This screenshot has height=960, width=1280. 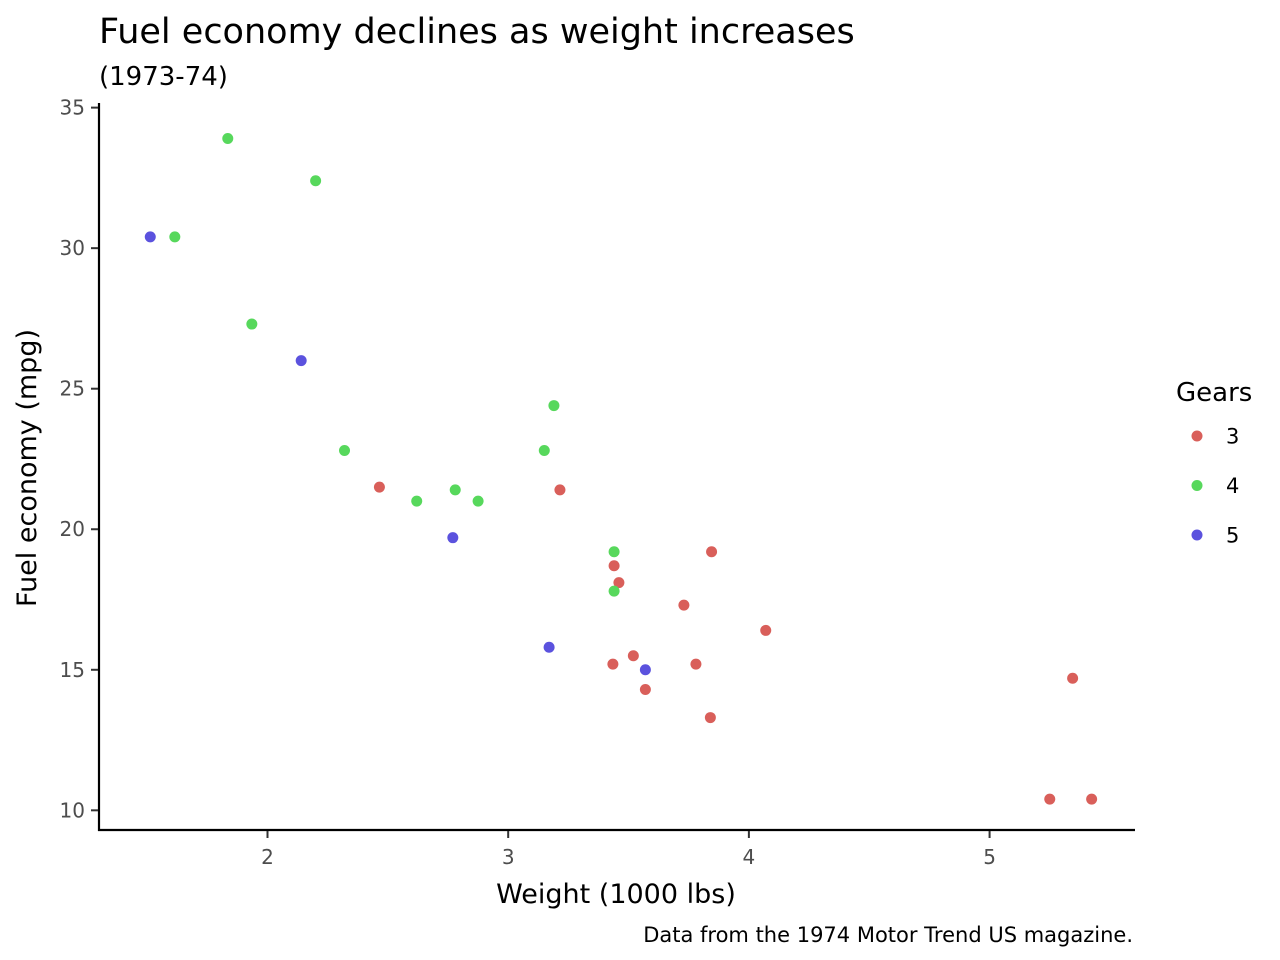 I want to click on y-tick-label: 15, so click(x=72, y=670).